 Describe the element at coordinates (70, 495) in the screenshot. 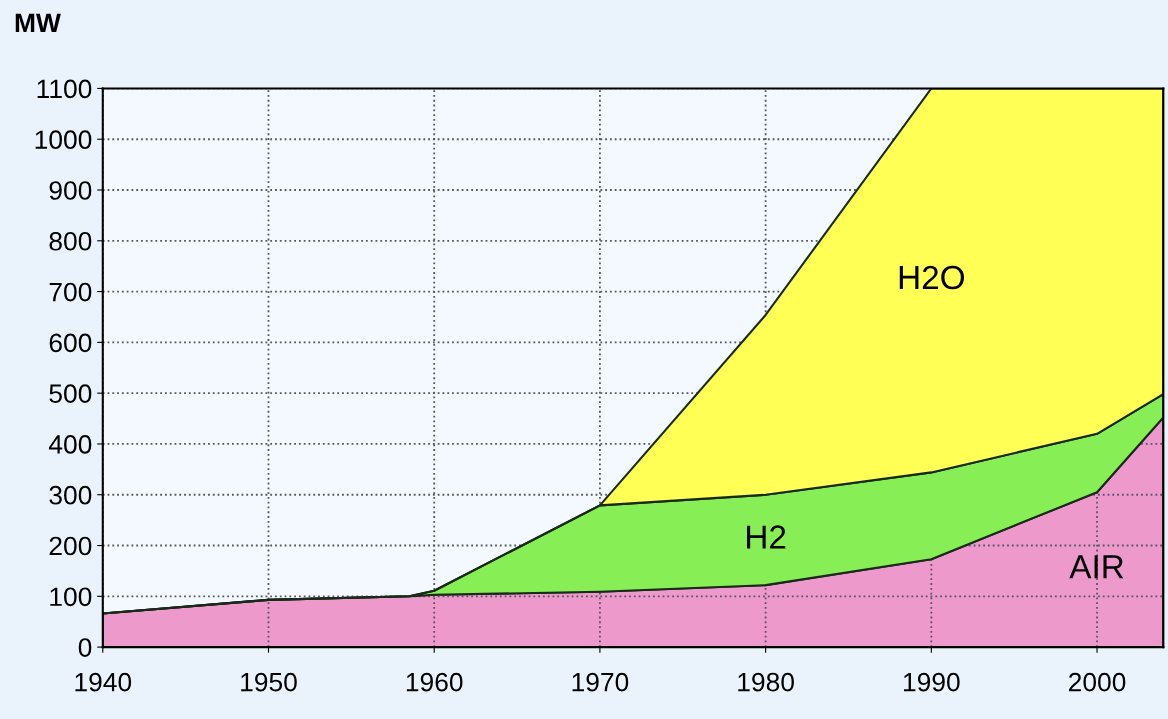

I see `y-tick-label: 300` at that location.